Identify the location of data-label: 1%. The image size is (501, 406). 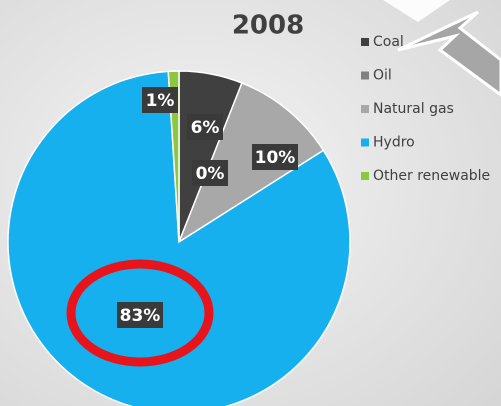
(160, 101).